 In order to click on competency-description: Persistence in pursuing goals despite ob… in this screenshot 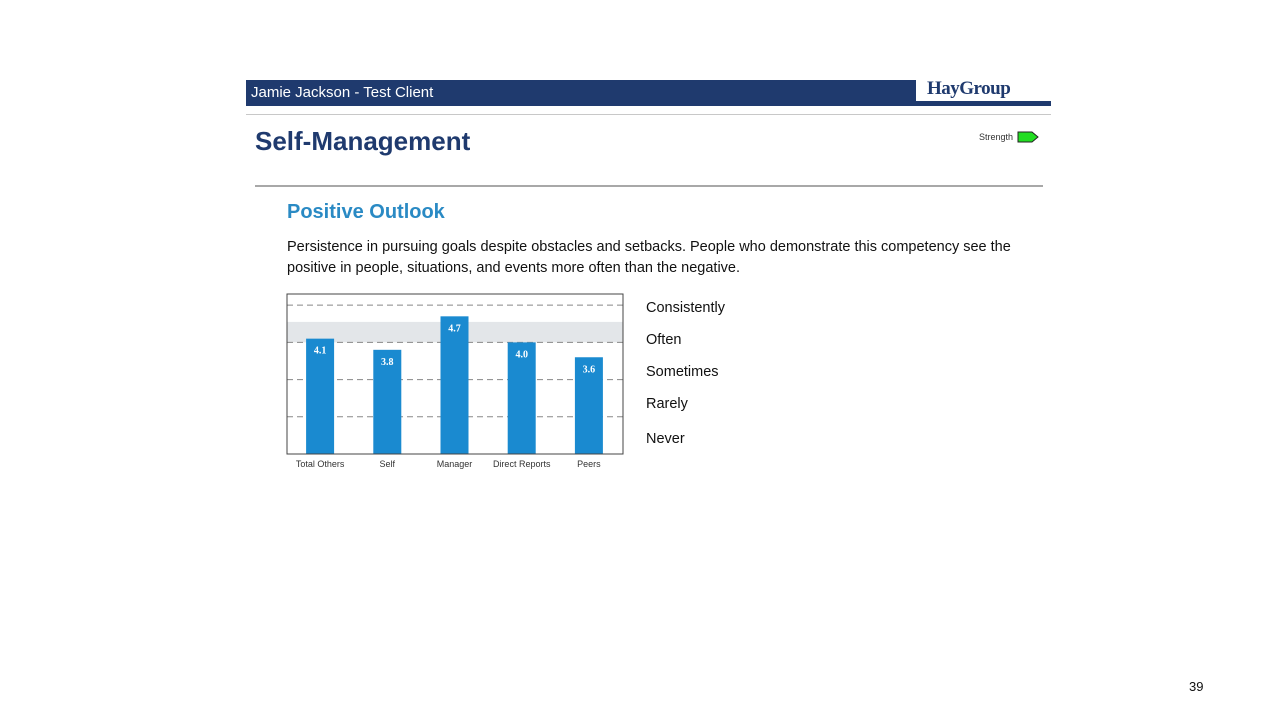, I will do `click(649, 257)`.